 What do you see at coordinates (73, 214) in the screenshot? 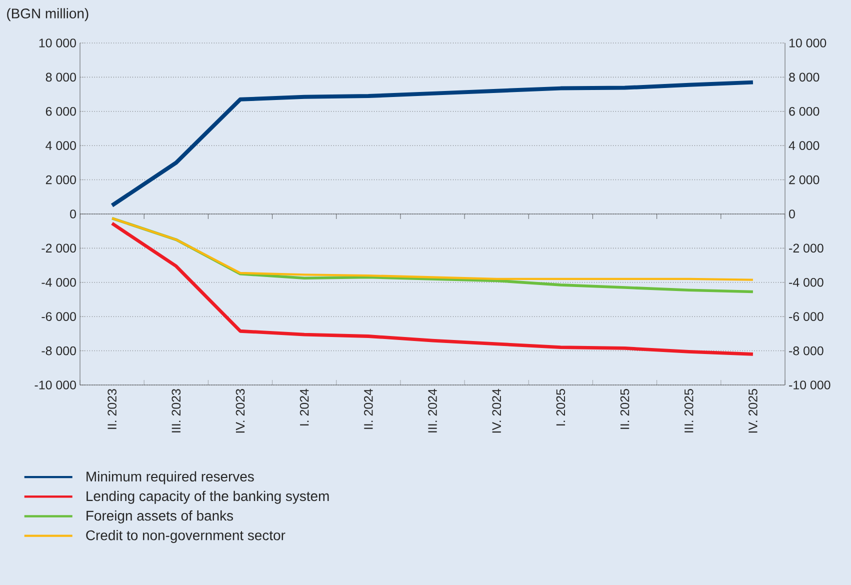
I see `y2-tick-label: 0` at bounding box center [73, 214].